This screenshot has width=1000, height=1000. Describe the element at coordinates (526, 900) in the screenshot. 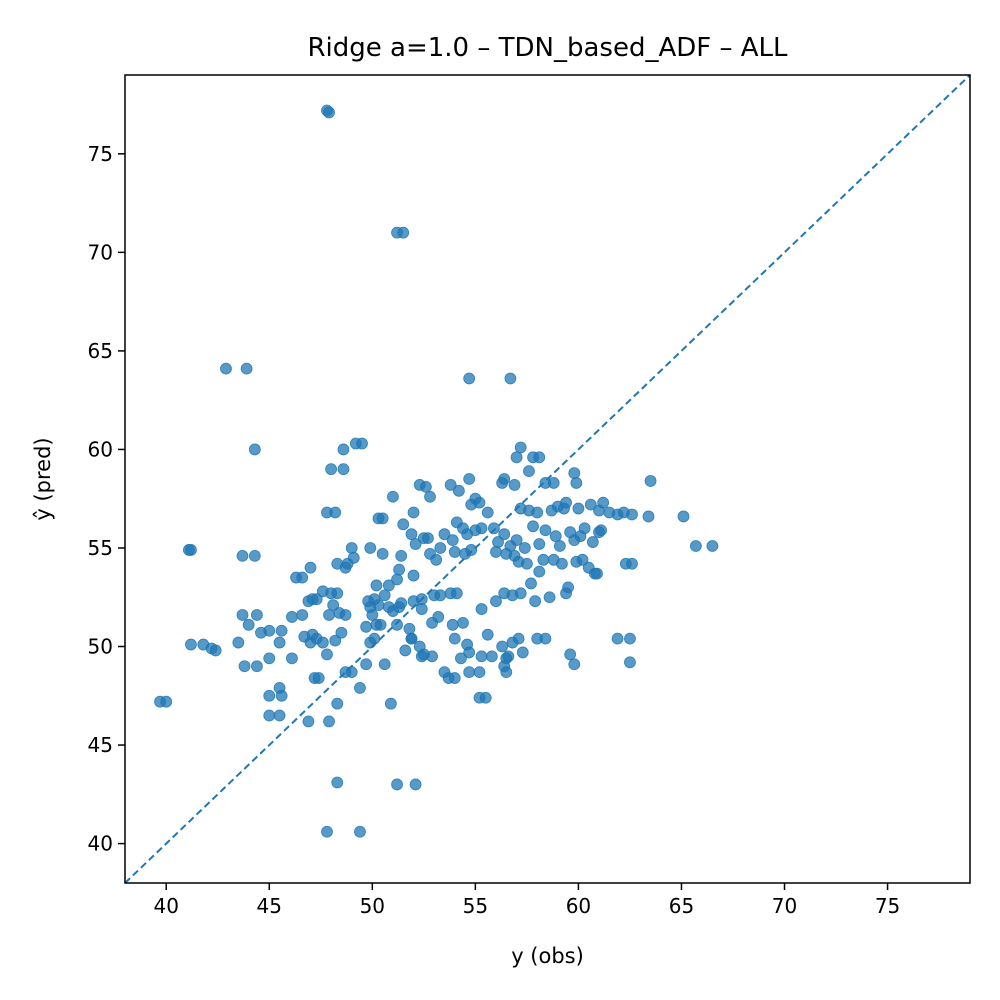

I see `x-axis-ticks: 40 45 50 55 60 65 70 75` at that location.